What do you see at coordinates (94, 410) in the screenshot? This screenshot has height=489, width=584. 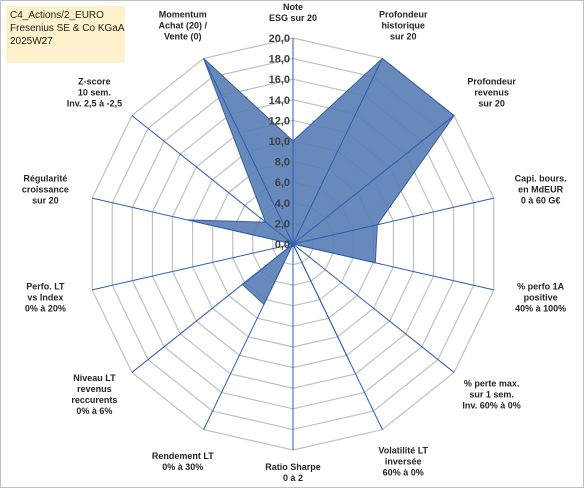 I see `axis-label-line: 0% à 6%` at bounding box center [94, 410].